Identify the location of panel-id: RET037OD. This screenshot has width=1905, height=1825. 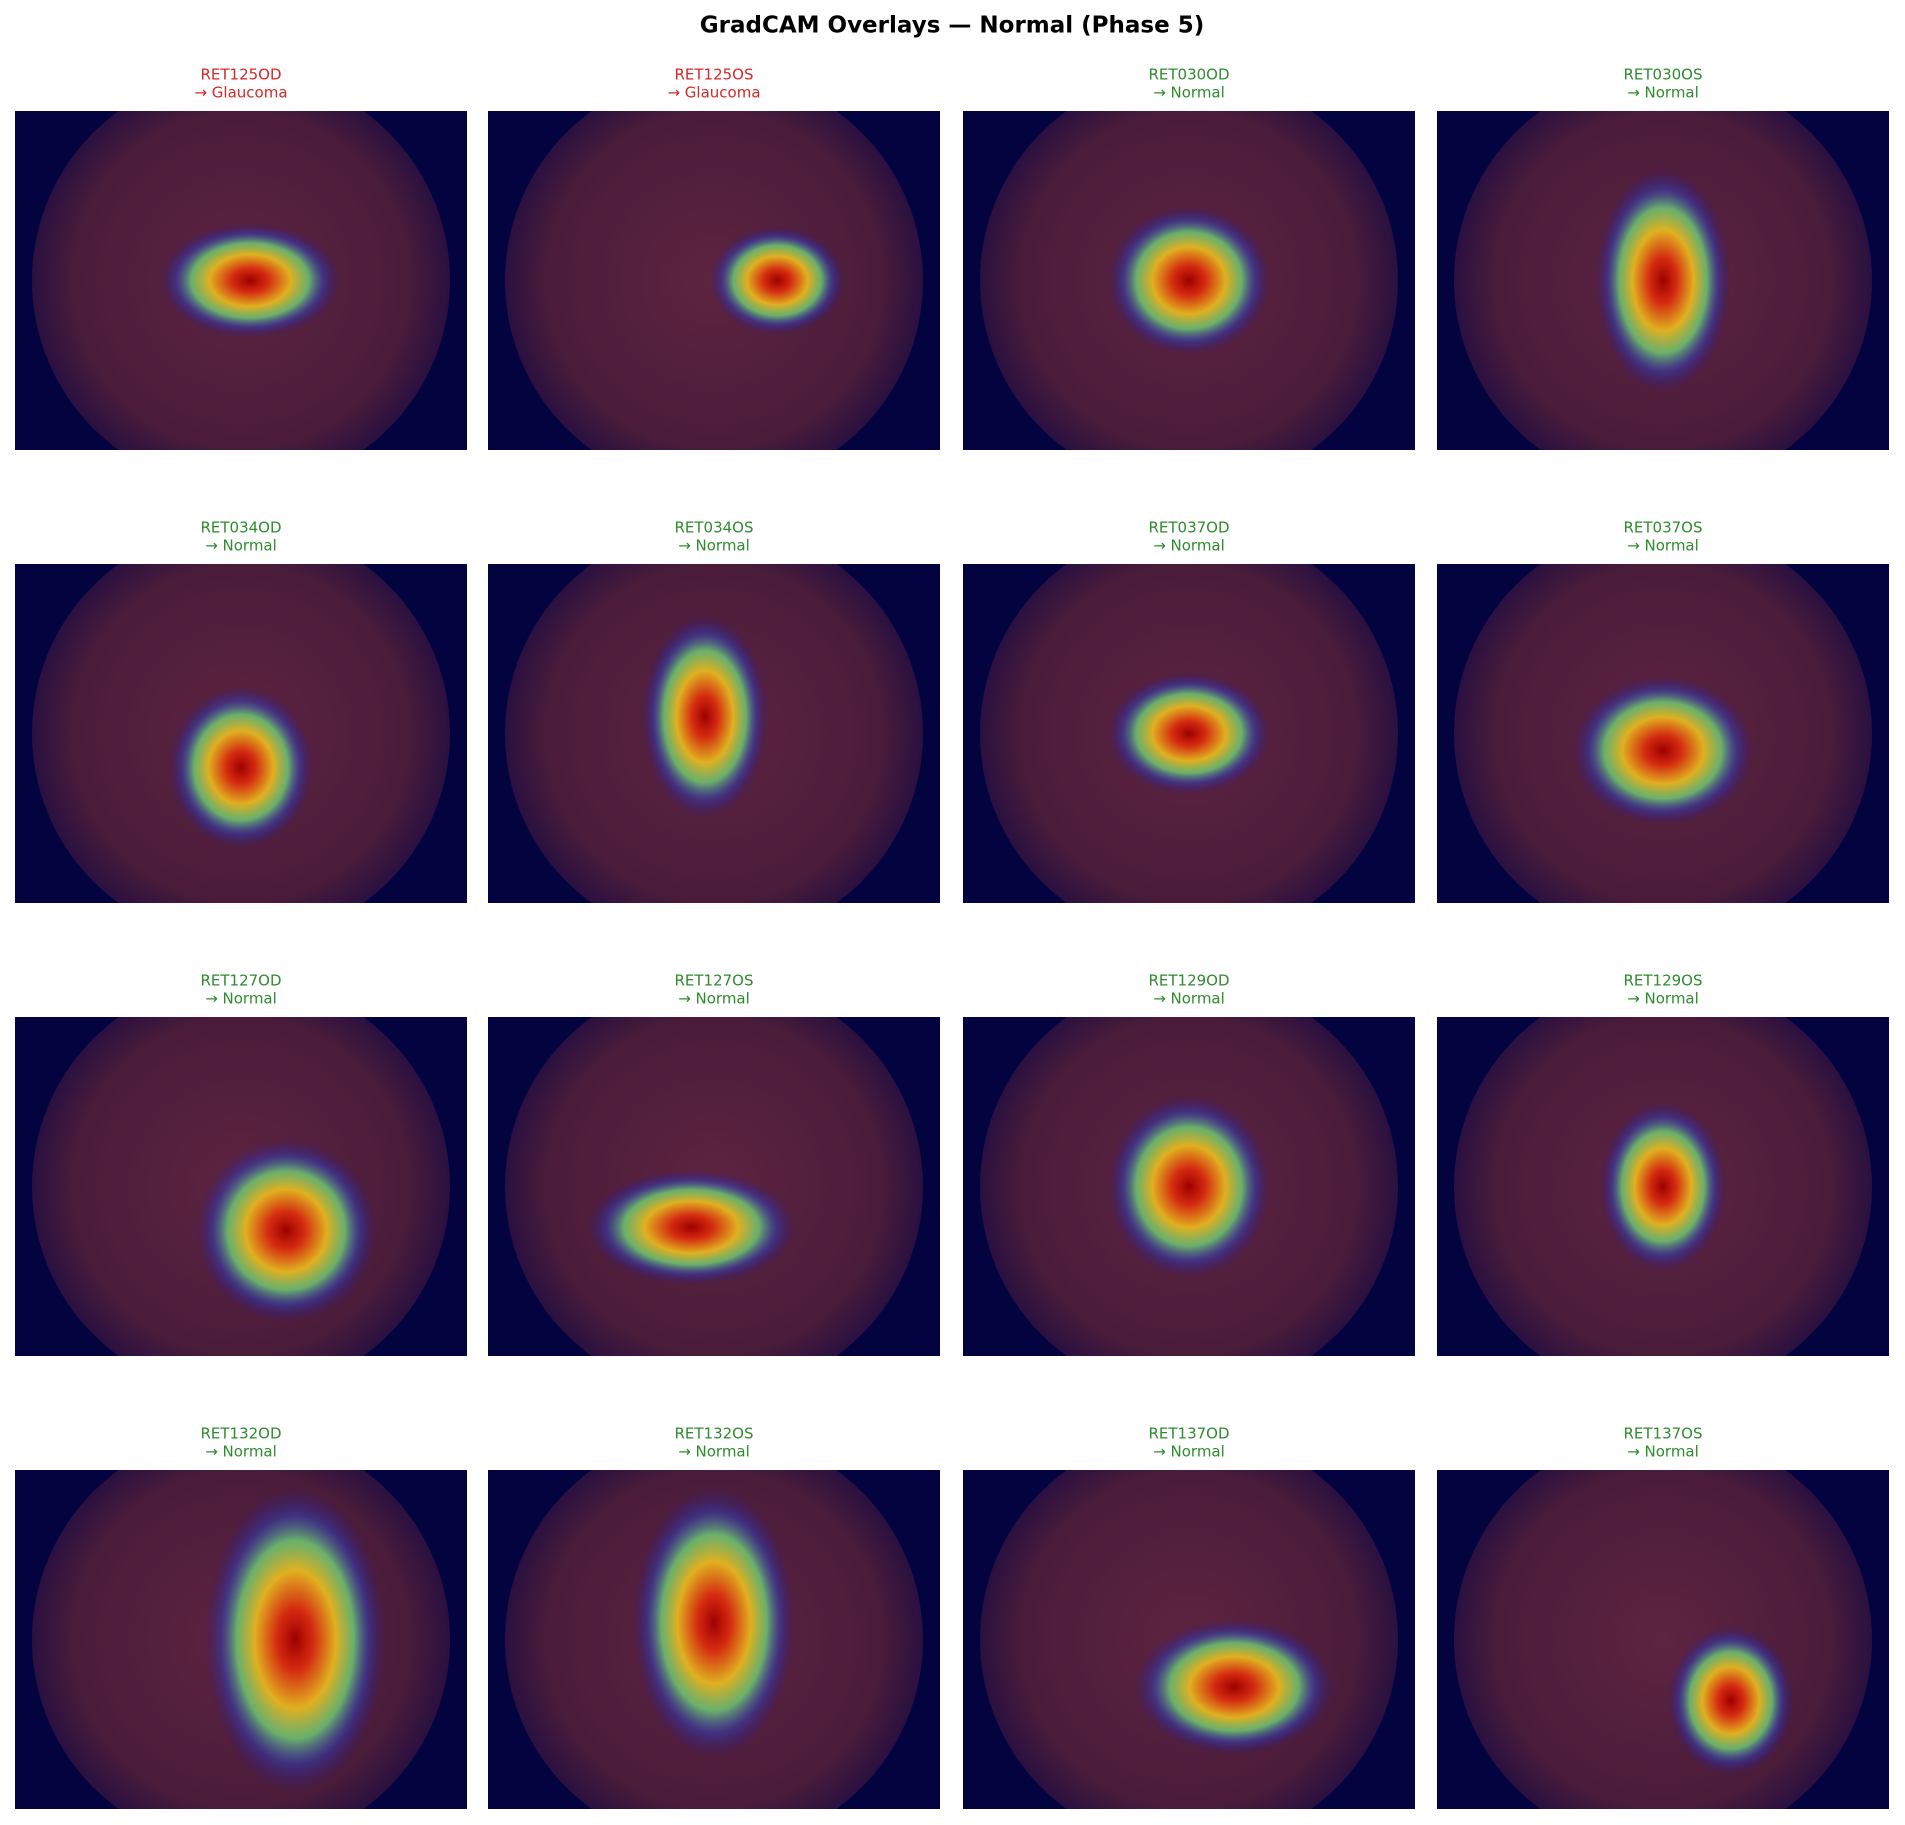
(1188, 528).